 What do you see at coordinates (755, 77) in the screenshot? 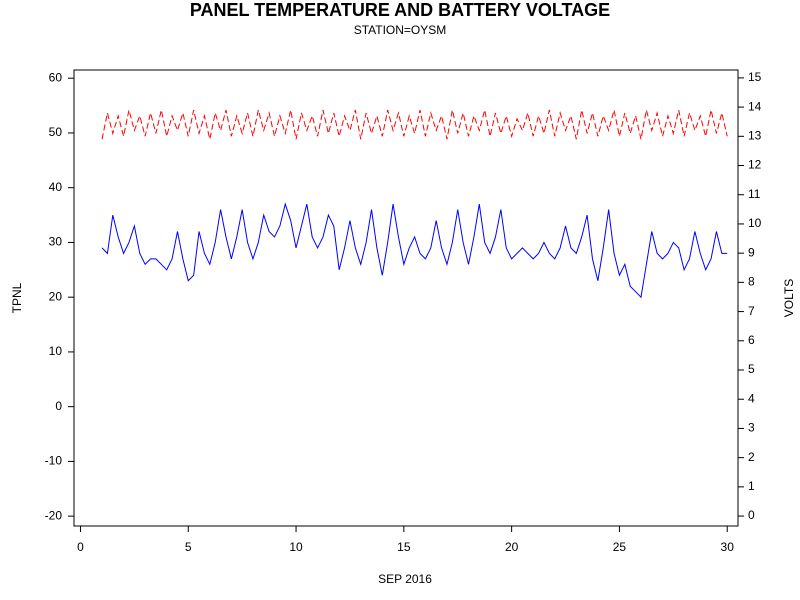
I see `y2-tick-label: 15` at bounding box center [755, 77].